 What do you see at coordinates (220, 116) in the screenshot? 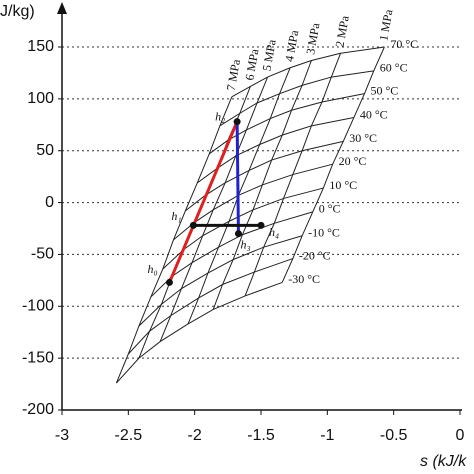
I see `point-label: h₂` at bounding box center [220, 116].